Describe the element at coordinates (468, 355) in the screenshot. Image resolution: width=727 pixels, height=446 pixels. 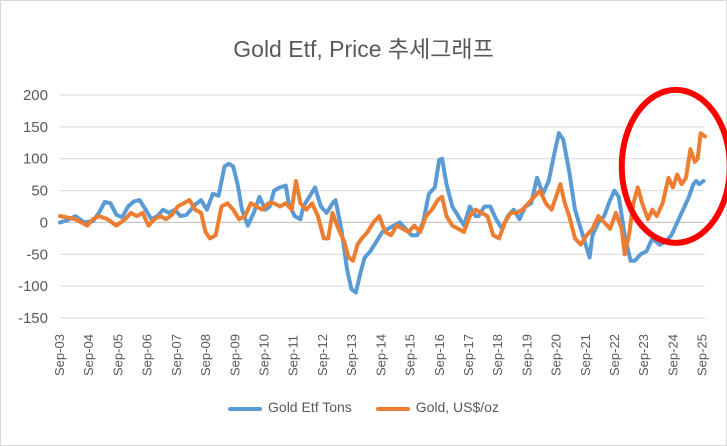
I see `x-tick-label: Sep-17` at that location.